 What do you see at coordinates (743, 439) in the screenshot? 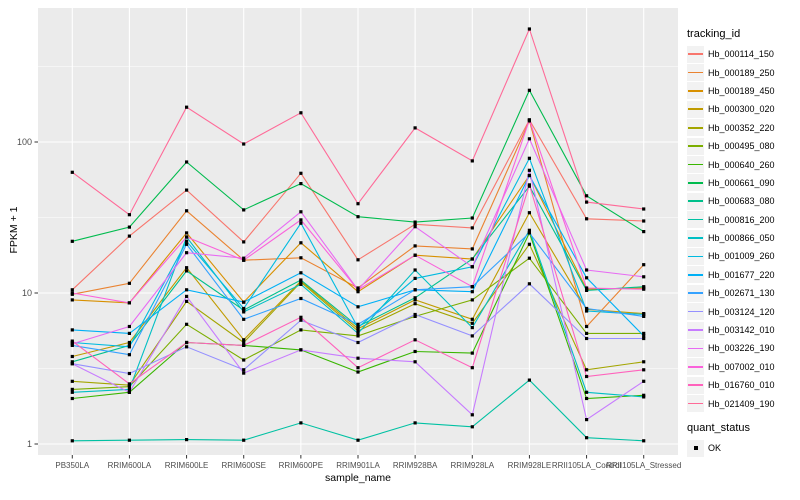
I see `quant-status-block: quant_status OK` at bounding box center [743, 439].